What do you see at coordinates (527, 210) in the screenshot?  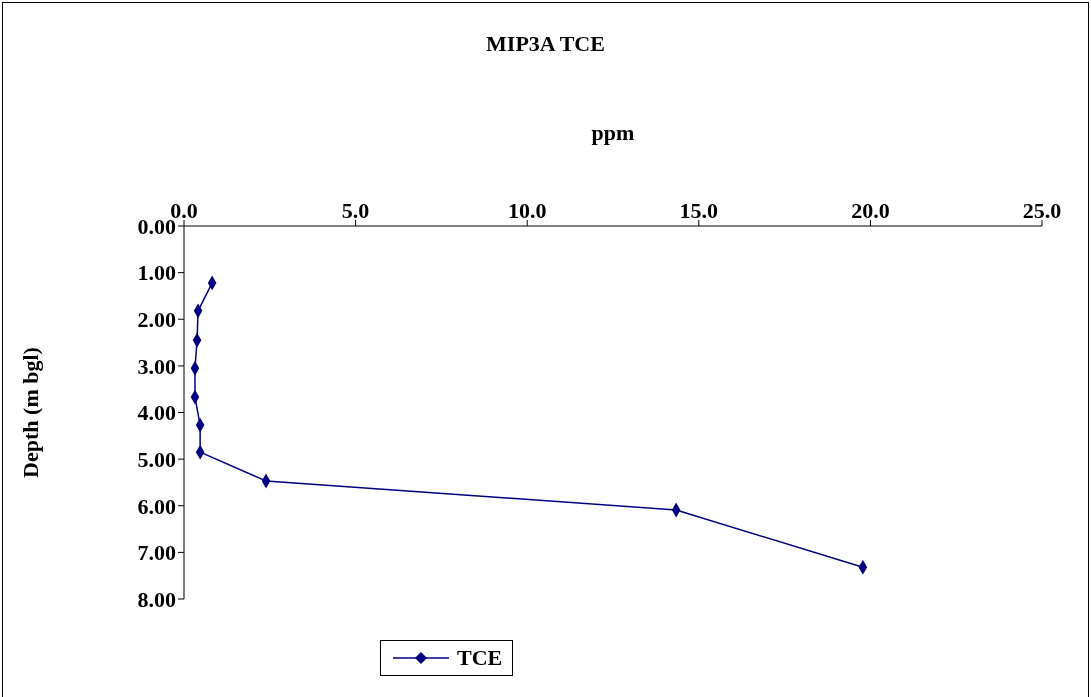 I see `x-tick-label: 10.0` at bounding box center [527, 210].